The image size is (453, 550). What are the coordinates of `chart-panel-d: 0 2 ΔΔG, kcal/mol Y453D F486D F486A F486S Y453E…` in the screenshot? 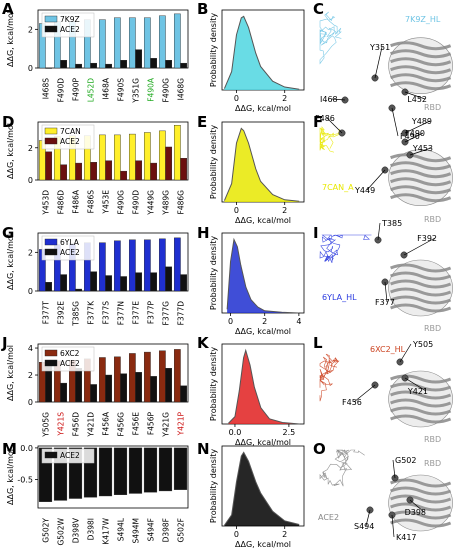 It's located at (97, 168).